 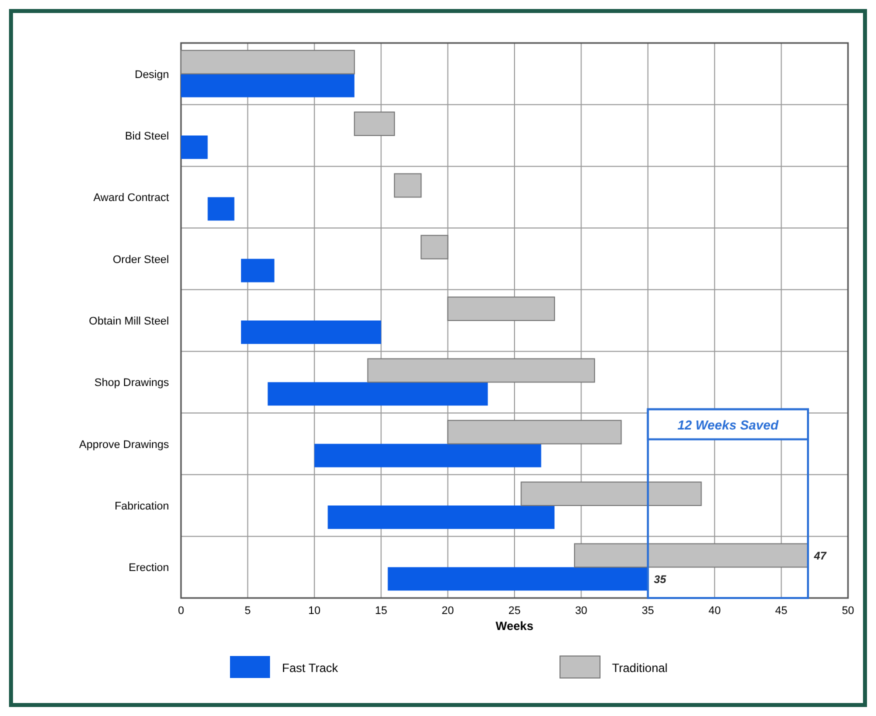 I want to click on y-tick-label: Fabrication, so click(x=141, y=506).